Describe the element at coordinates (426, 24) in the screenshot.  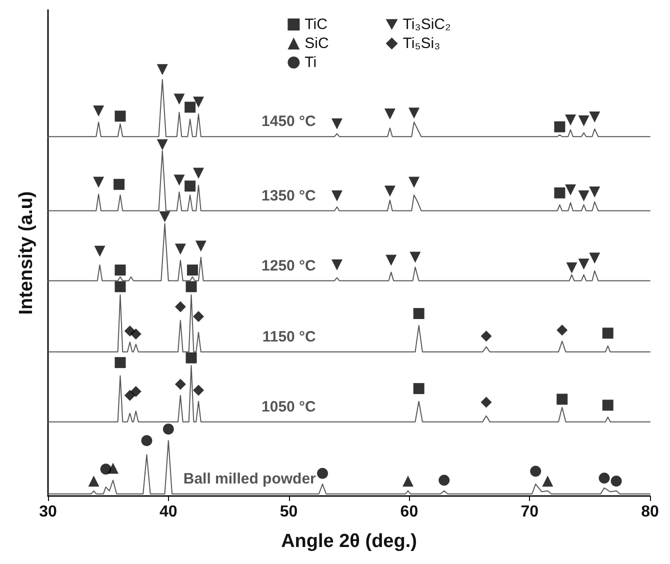
I see `legend-label: Ti₃SiC₂` at that location.